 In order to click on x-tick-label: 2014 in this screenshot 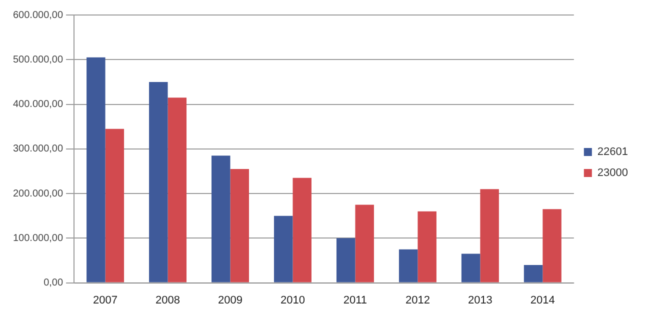, I will do `click(542, 300)`.